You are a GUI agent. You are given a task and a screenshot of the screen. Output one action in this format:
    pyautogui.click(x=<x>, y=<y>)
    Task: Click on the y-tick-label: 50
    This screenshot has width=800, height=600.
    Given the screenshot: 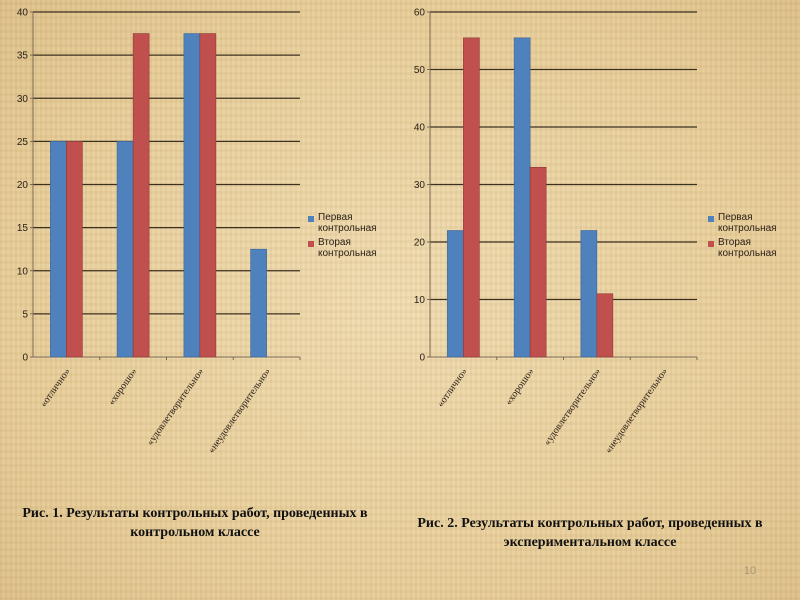 What is the action you would take?
    pyautogui.click(x=420, y=70)
    